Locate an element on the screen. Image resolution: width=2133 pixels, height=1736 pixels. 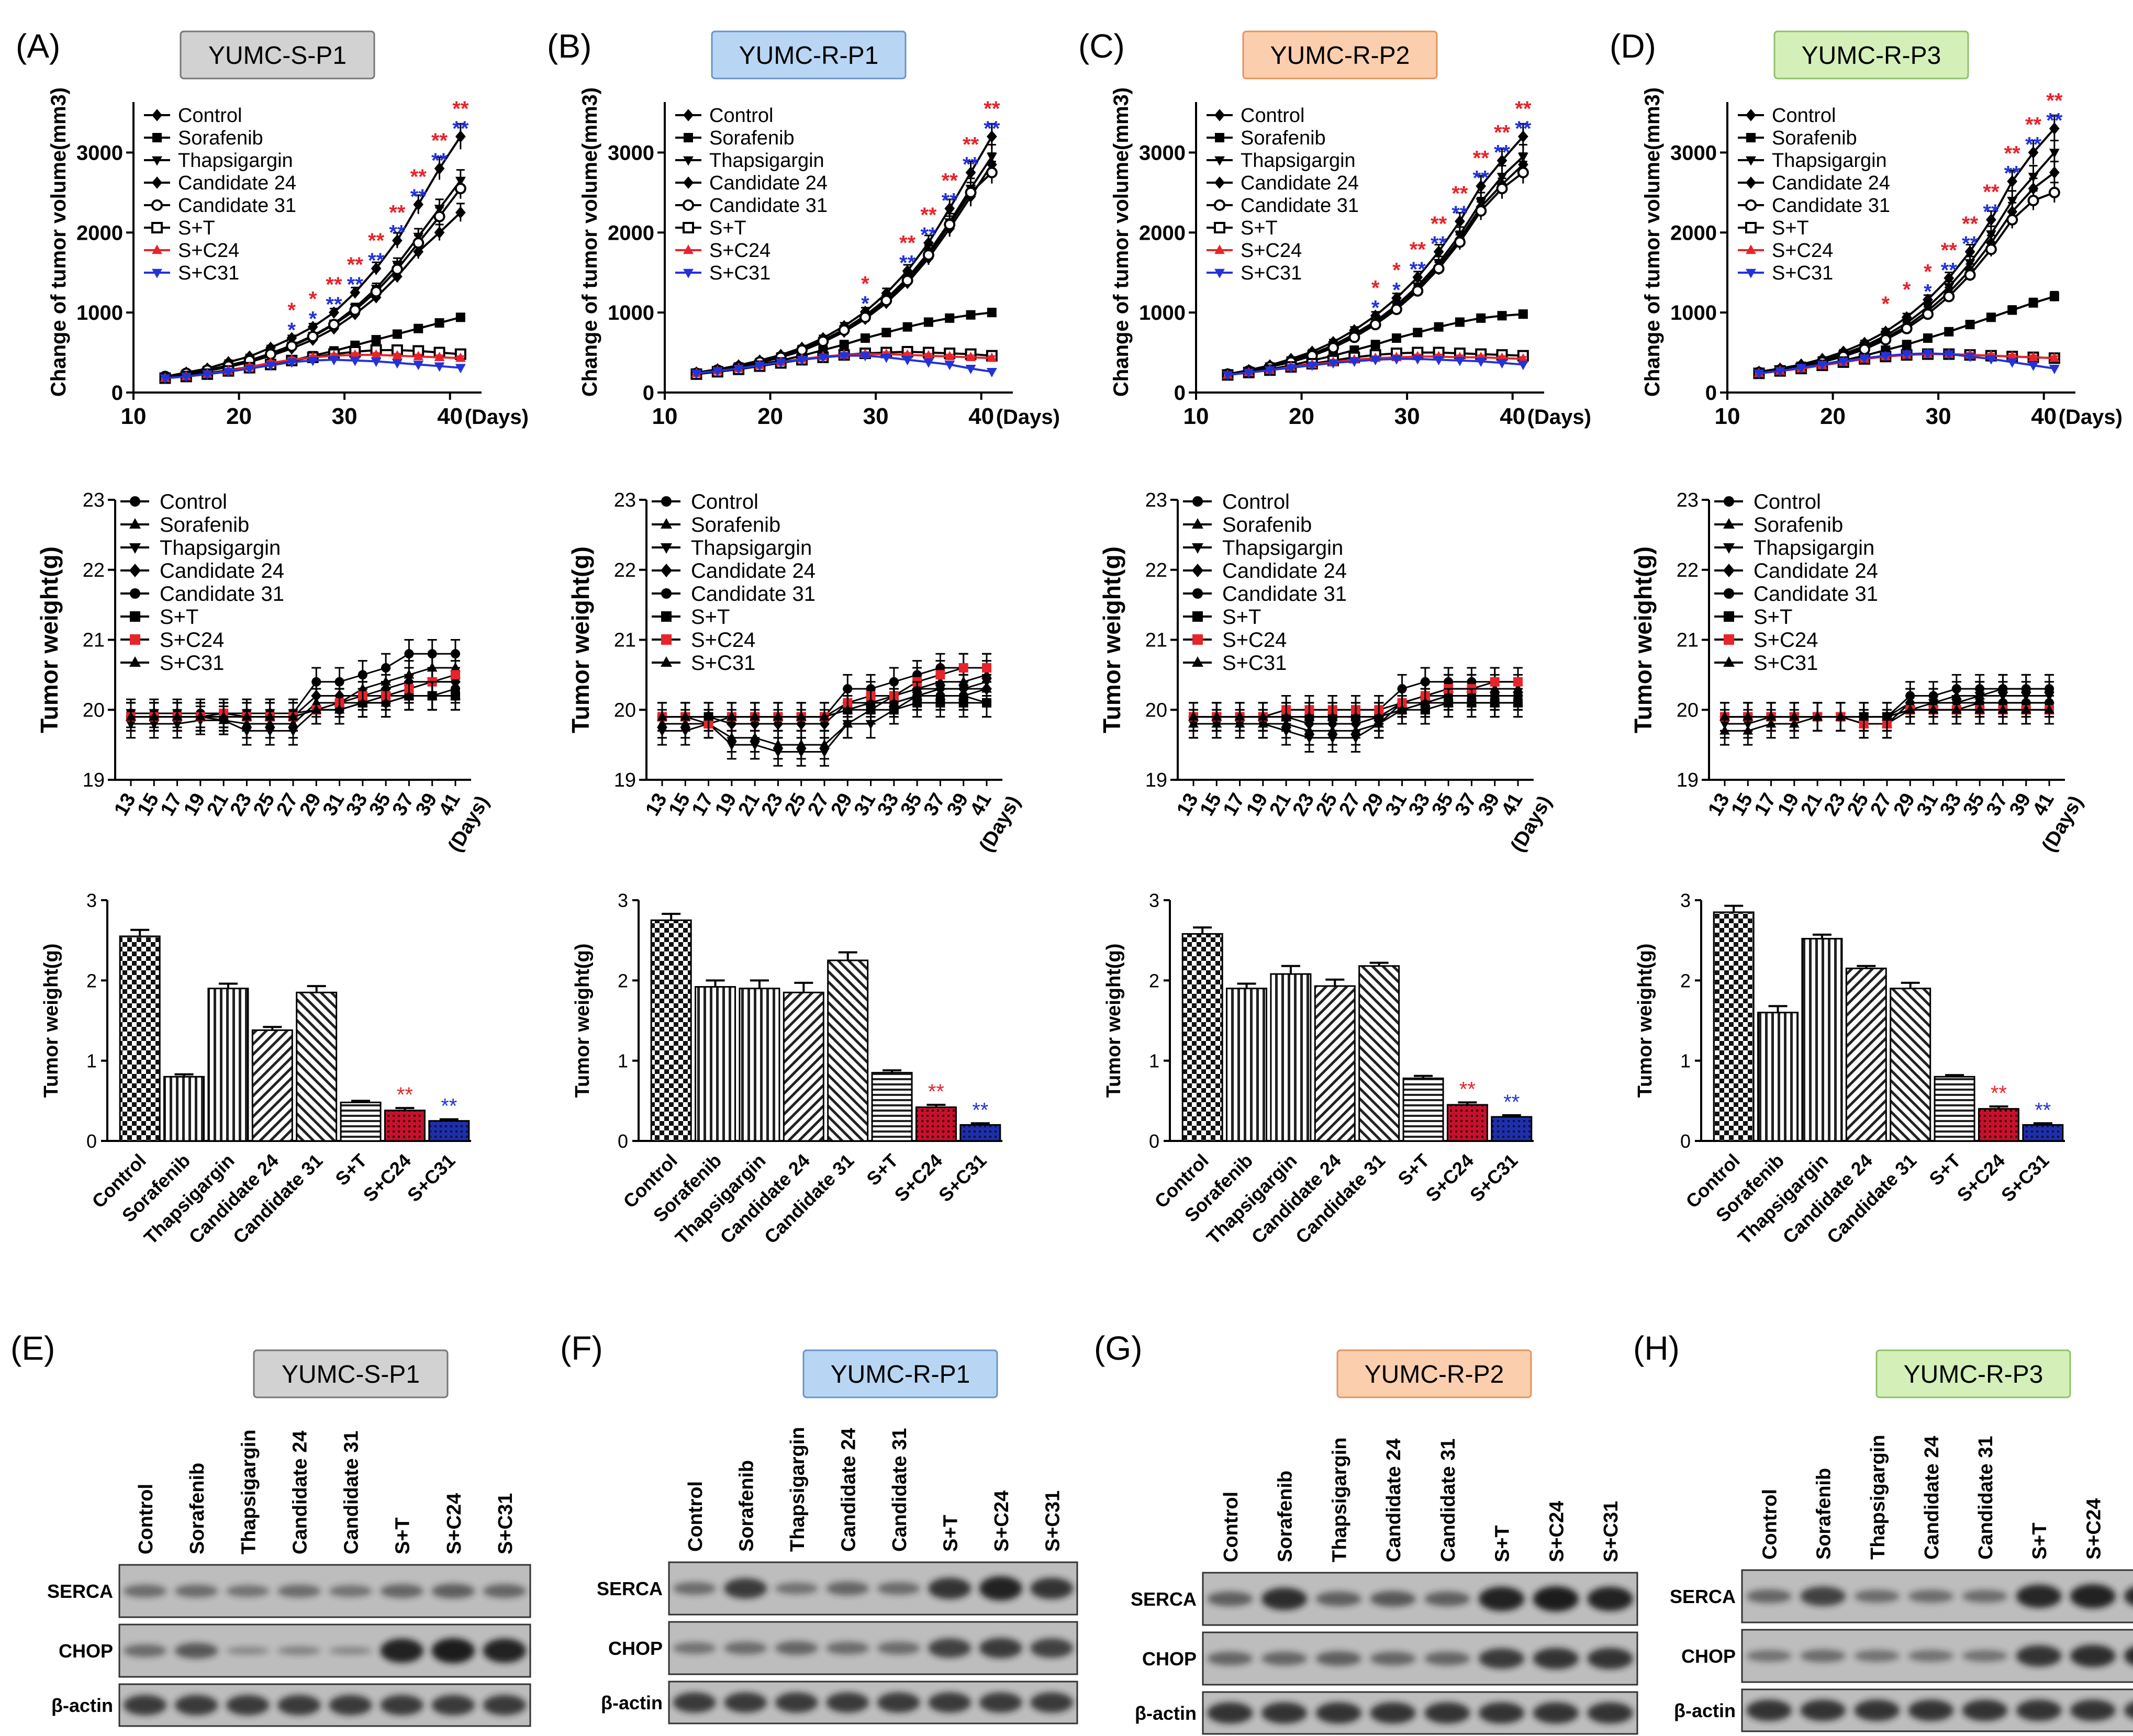
significance-red: * is located at coordinates (313, 299).